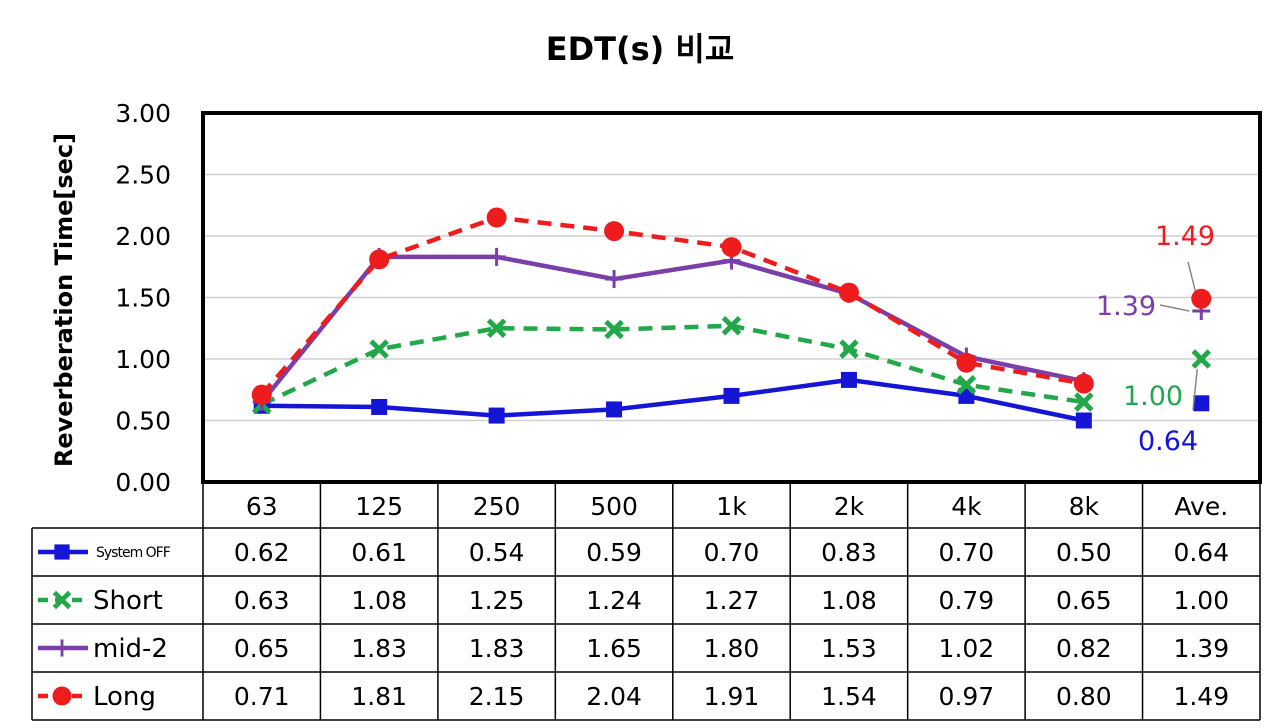 This screenshot has height=728, width=1280. I want to click on table-cell-value: 1.02, so click(967, 648).